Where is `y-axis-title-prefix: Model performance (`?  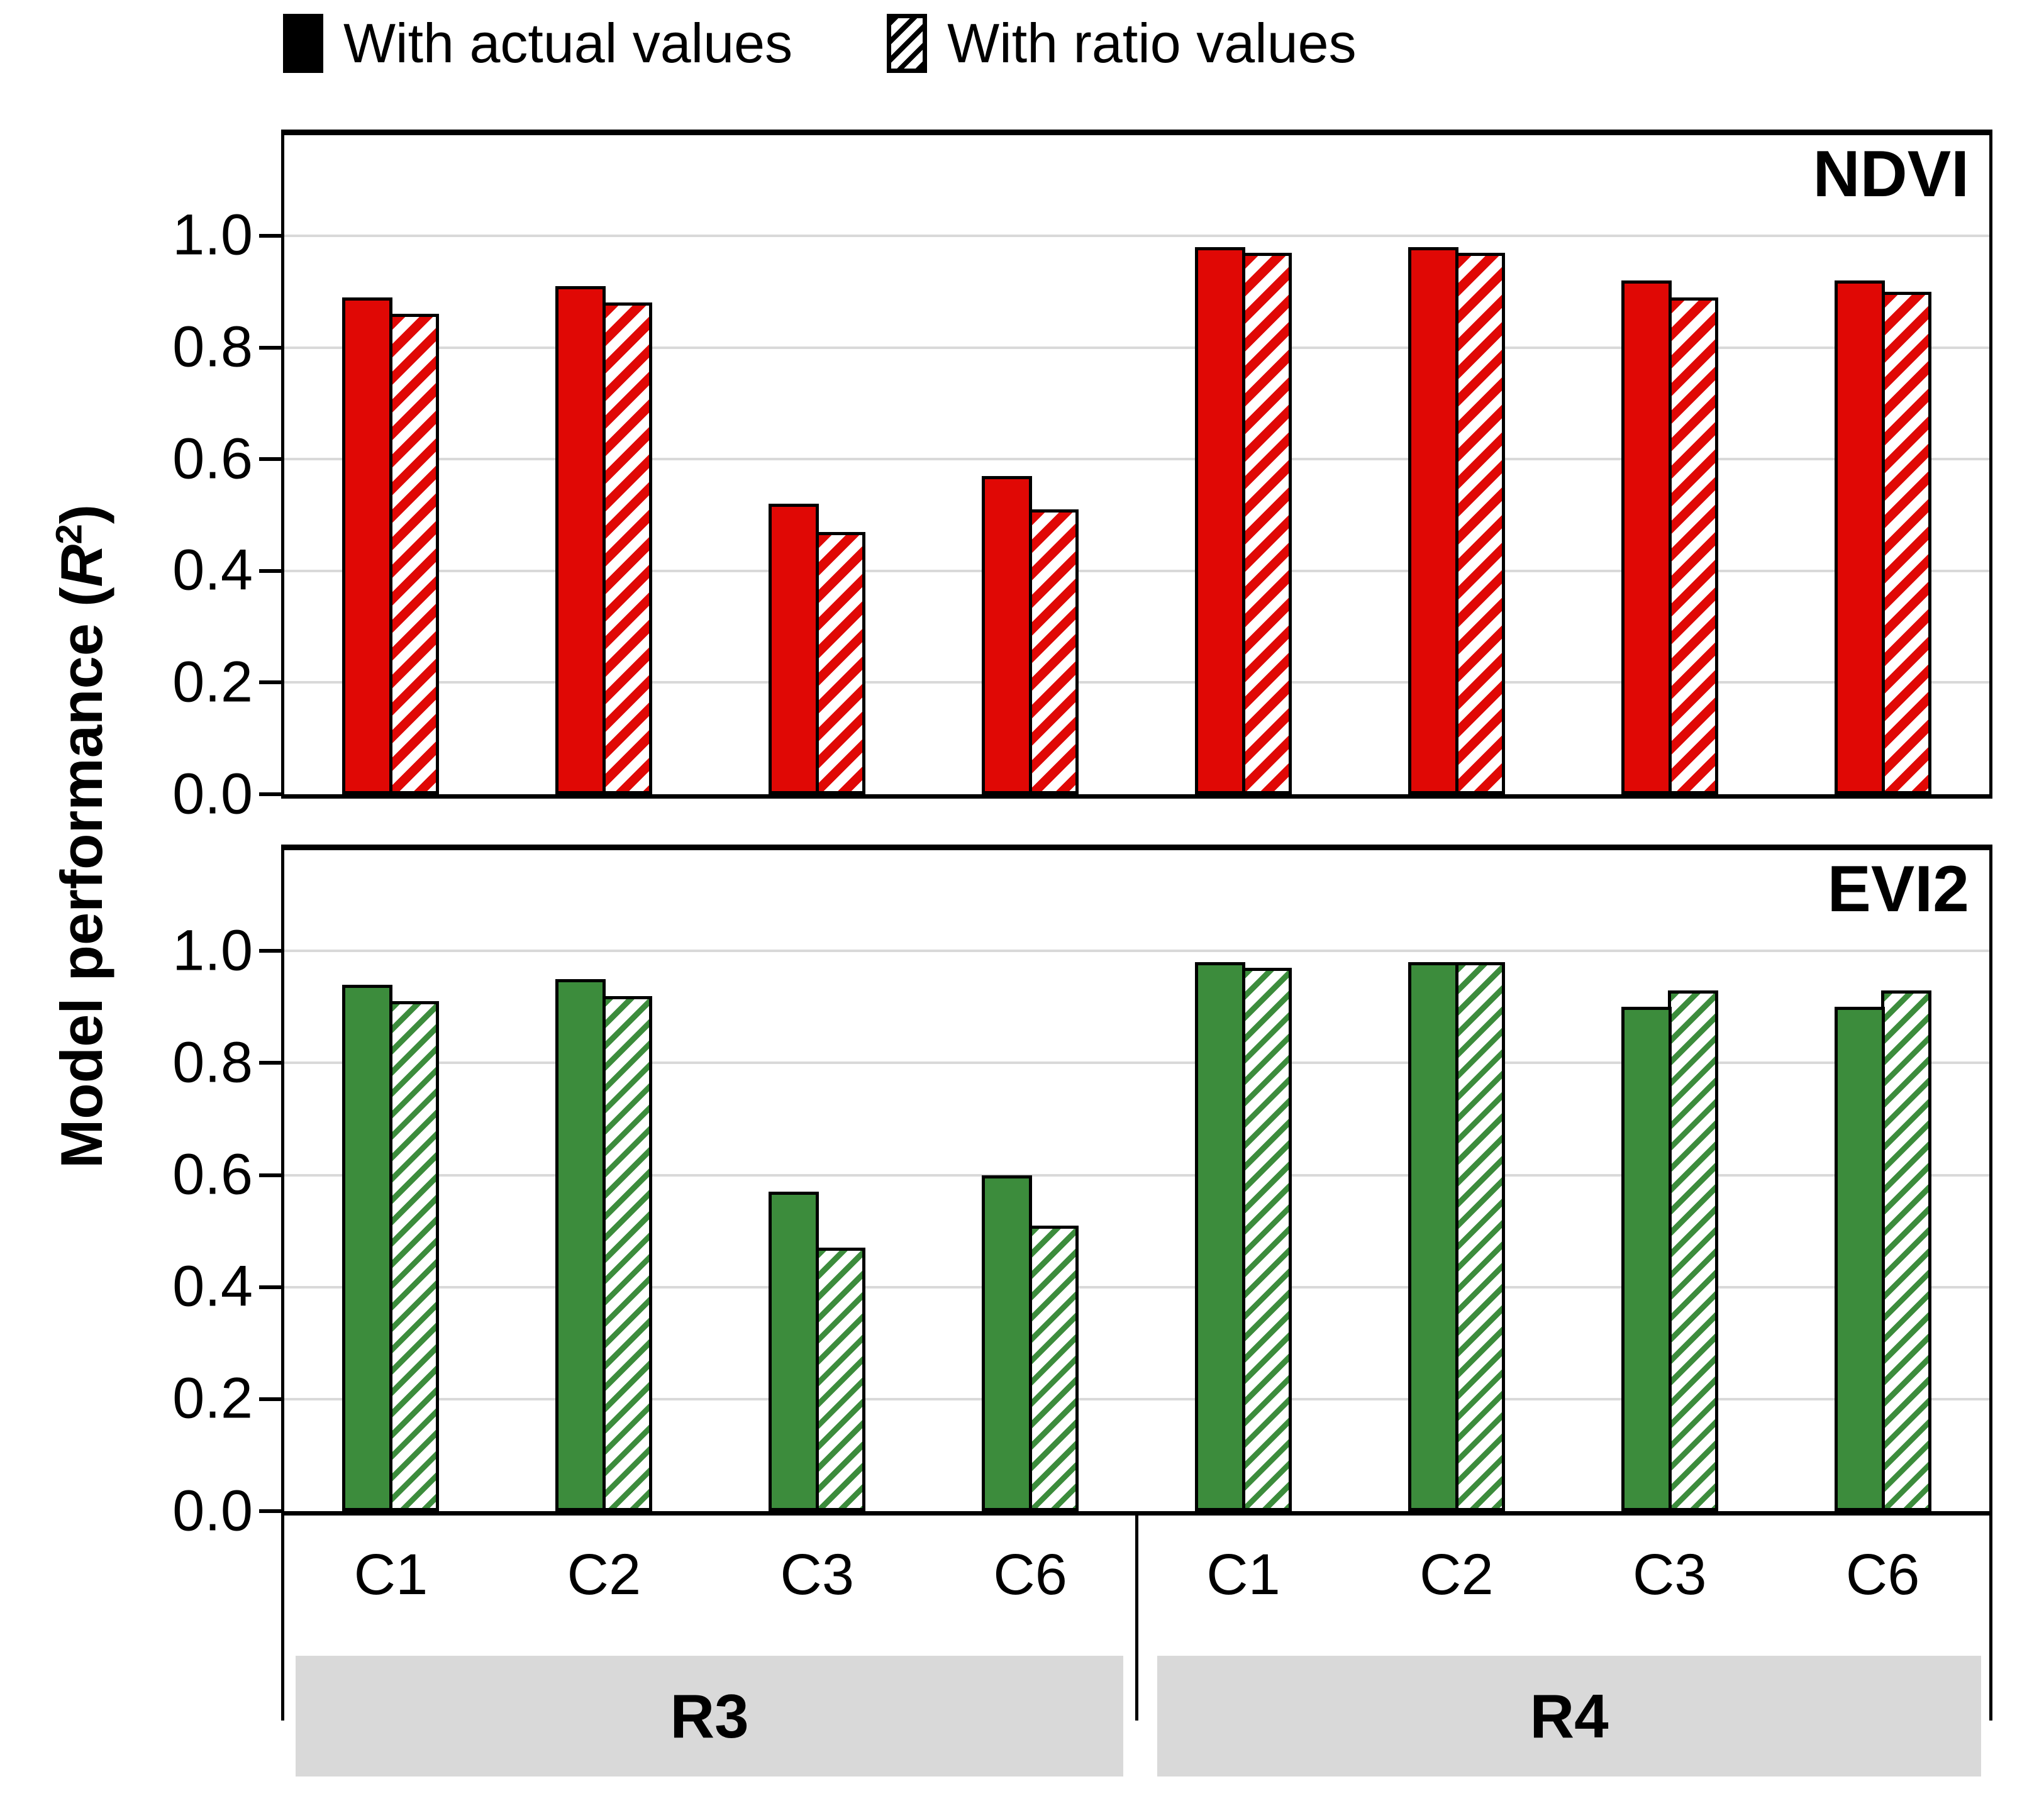
y-axis-title-prefix: Model performance ( is located at coordinates (81, 878).